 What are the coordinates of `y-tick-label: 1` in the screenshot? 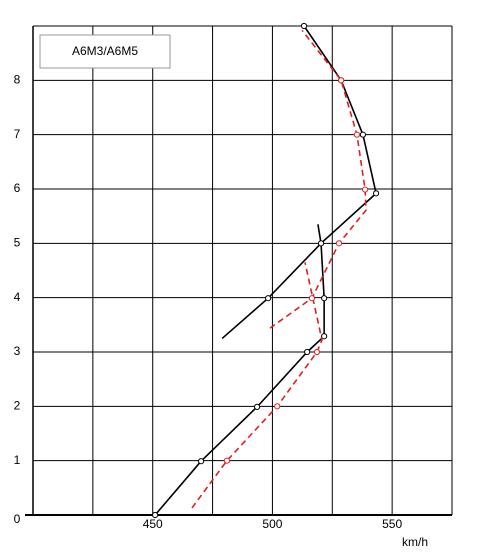 It's located at (17, 460).